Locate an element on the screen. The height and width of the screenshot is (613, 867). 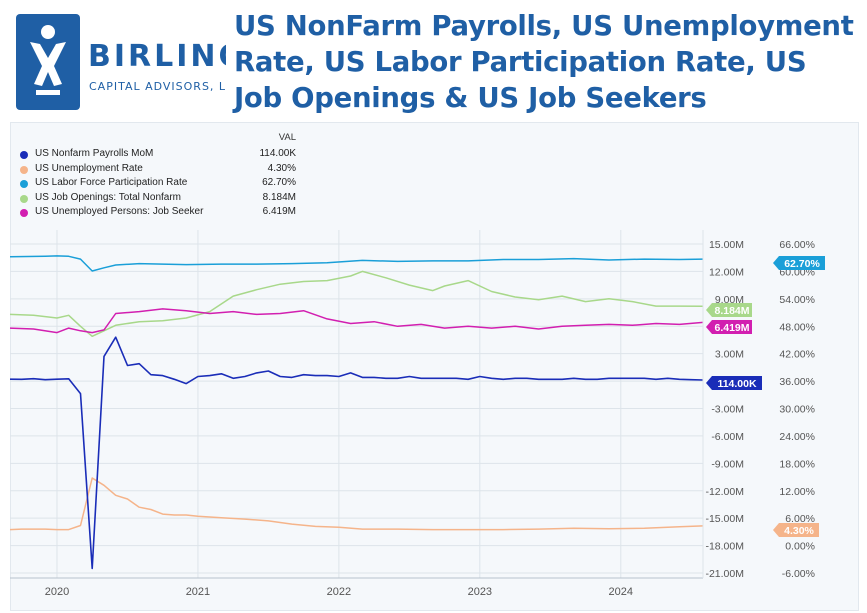
left-axis-tick-label: -9.00M is located at coordinates (727, 464).